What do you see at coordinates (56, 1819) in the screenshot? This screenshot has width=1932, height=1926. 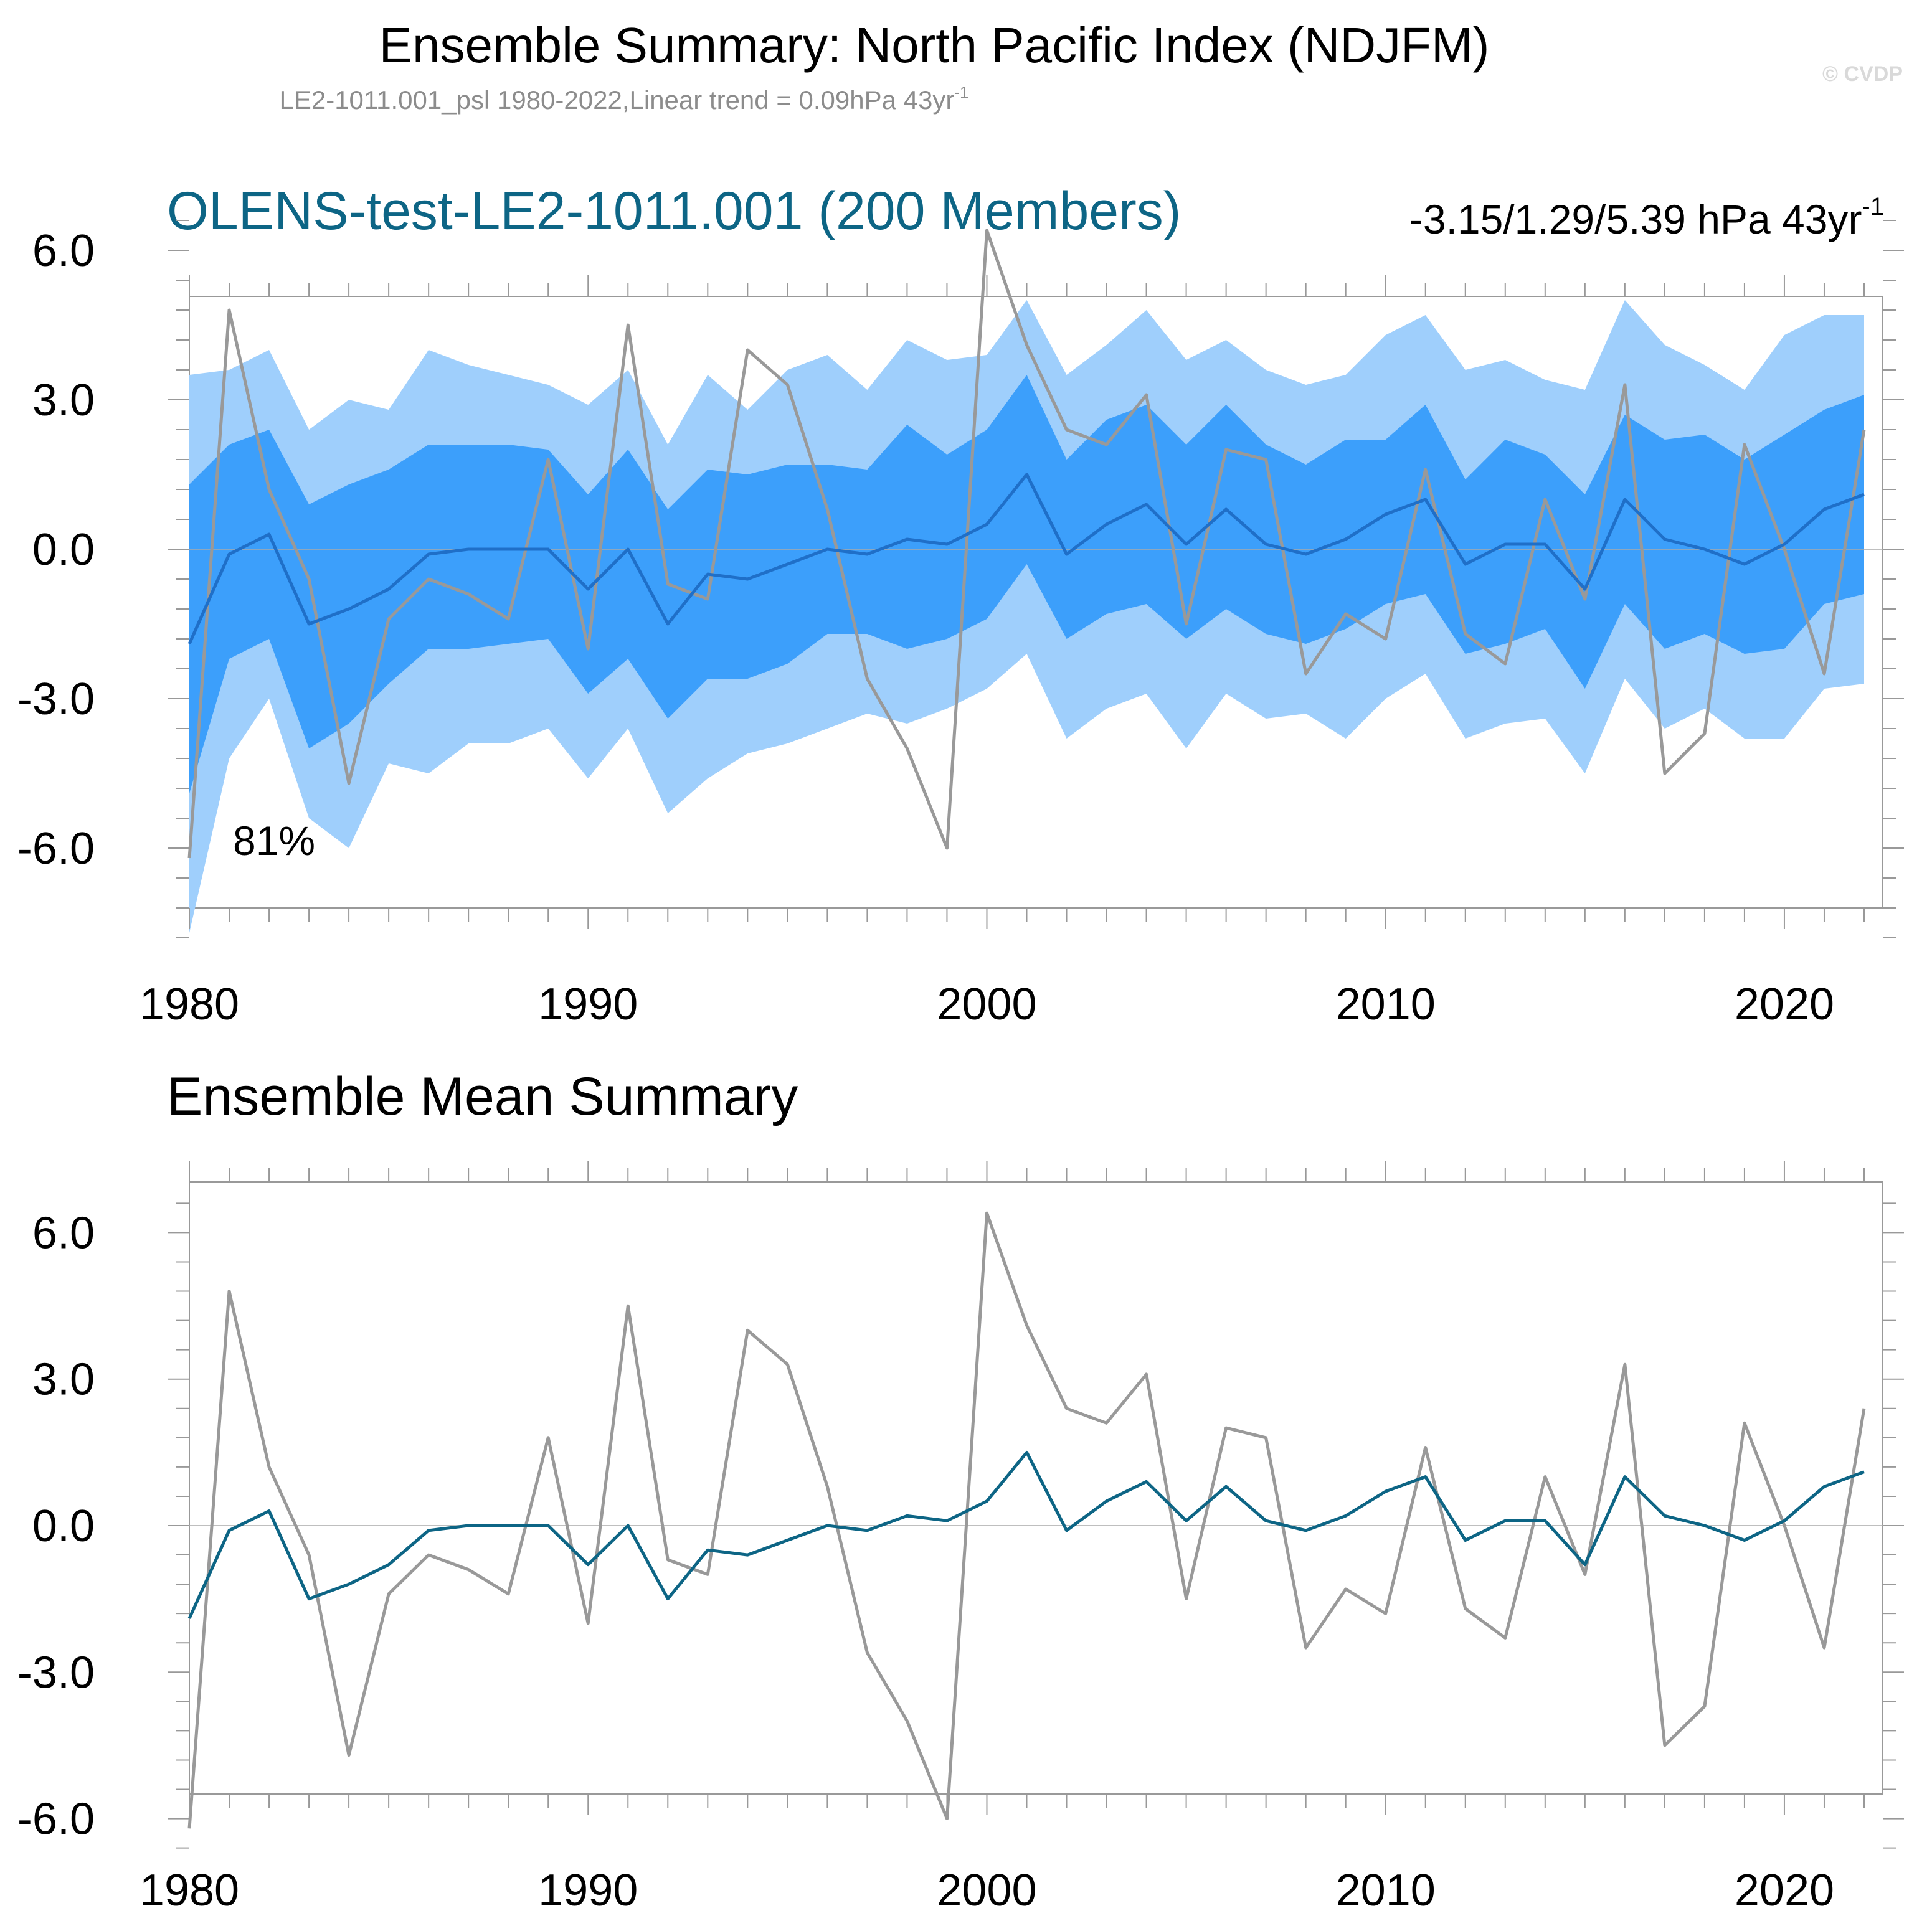 I see `panel2-y-tick-label: -6.0` at bounding box center [56, 1819].